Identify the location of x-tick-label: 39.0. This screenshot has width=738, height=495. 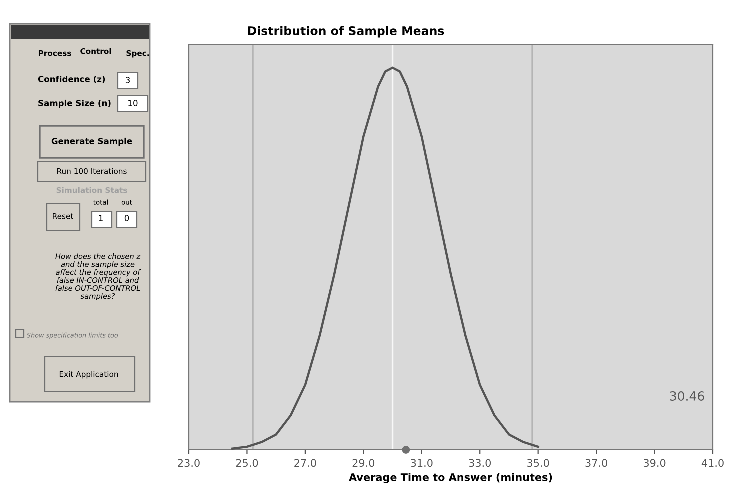
(655, 463).